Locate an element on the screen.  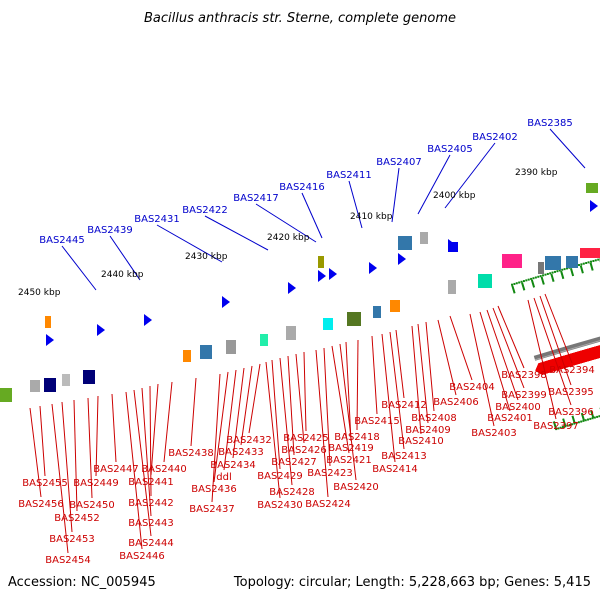
reverse-gene-label: BAS2442 is located at coordinates (151, 503).